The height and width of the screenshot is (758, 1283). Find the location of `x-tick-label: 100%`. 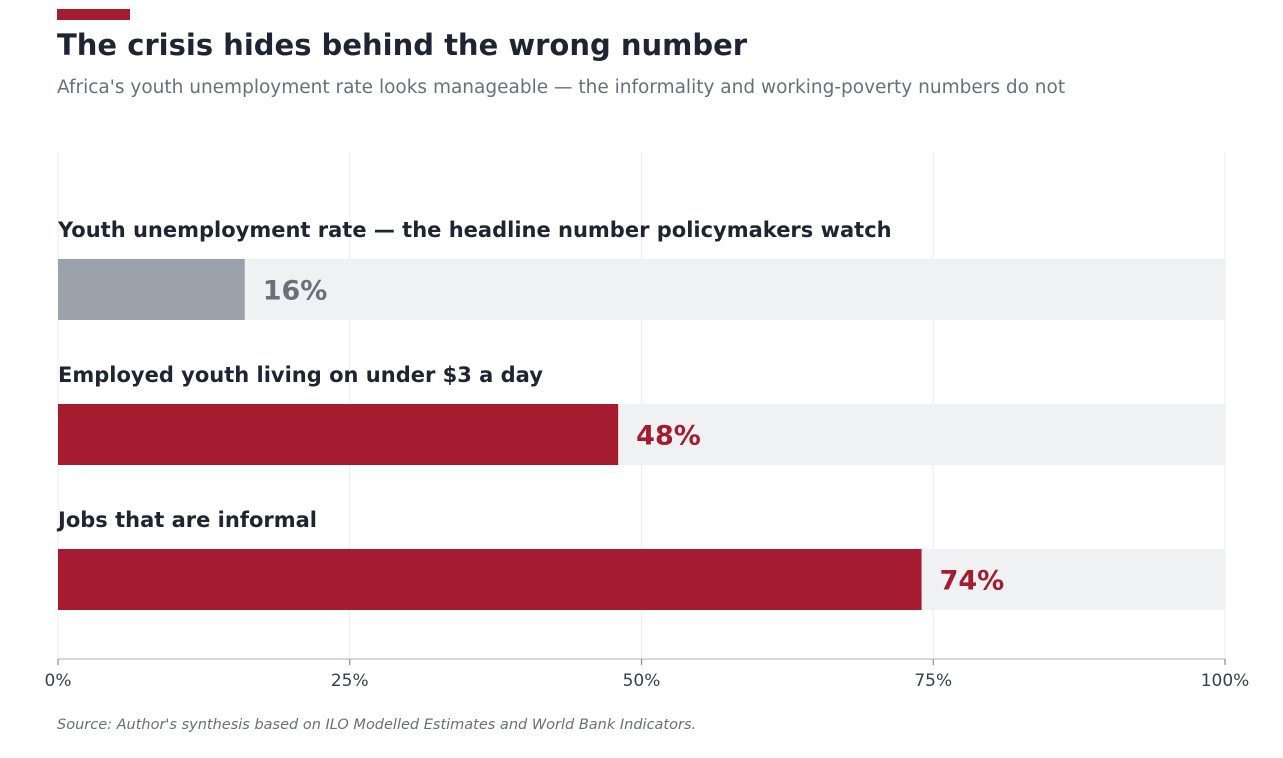

x-tick-label: 100% is located at coordinates (1225, 681).